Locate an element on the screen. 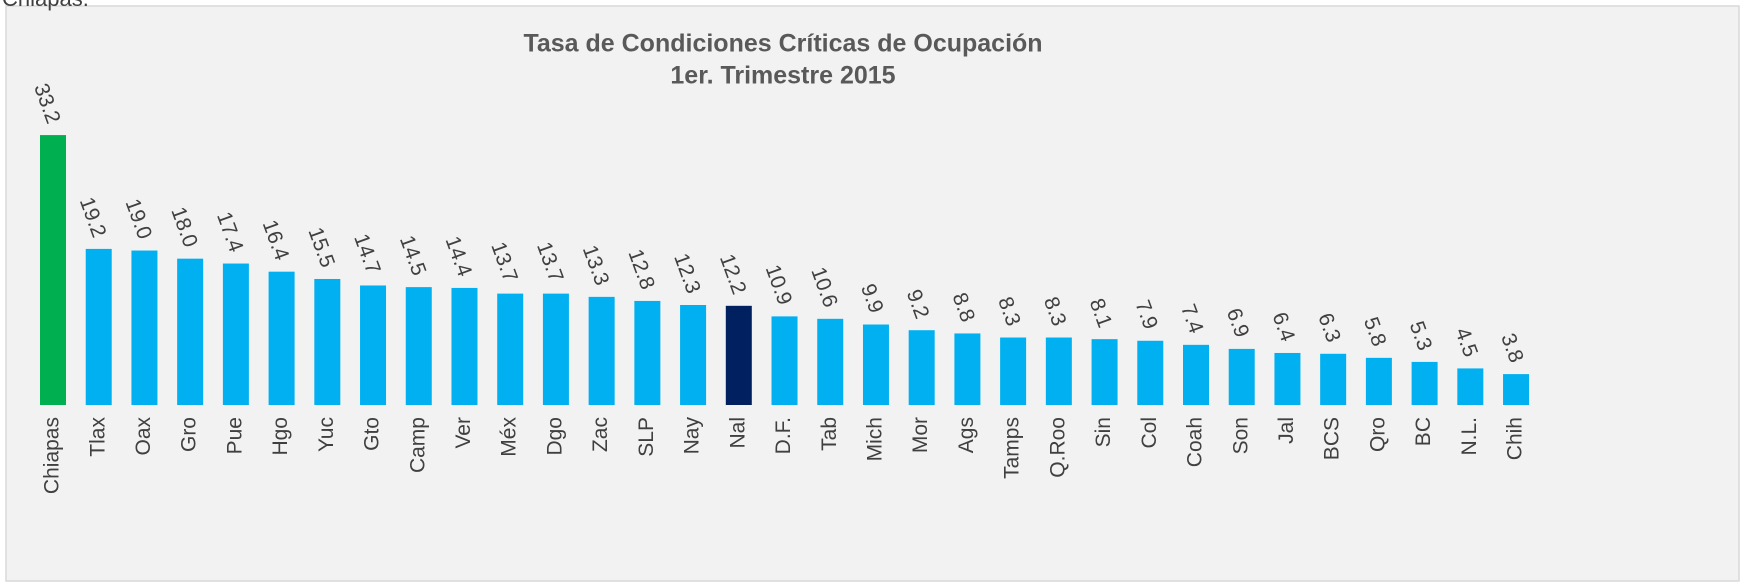  x-tick-label: Méx is located at coordinates (509, 437).